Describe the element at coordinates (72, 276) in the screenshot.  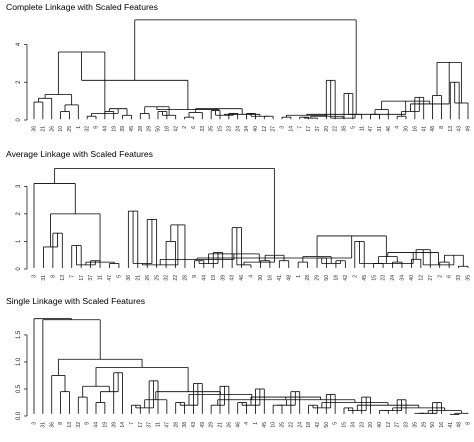
I see `leaf-label: 7` at that location.